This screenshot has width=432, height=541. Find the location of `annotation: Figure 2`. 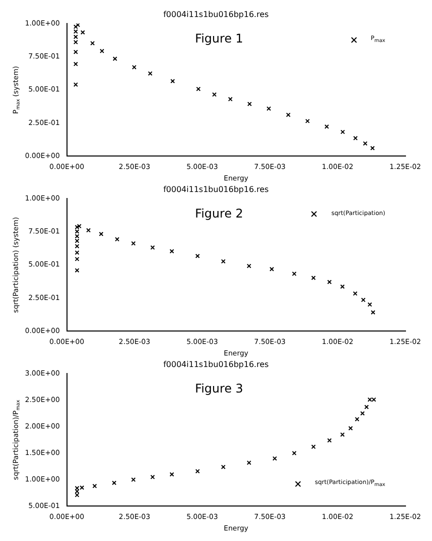

annotation: Figure 2 is located at coordinates (219, 213).